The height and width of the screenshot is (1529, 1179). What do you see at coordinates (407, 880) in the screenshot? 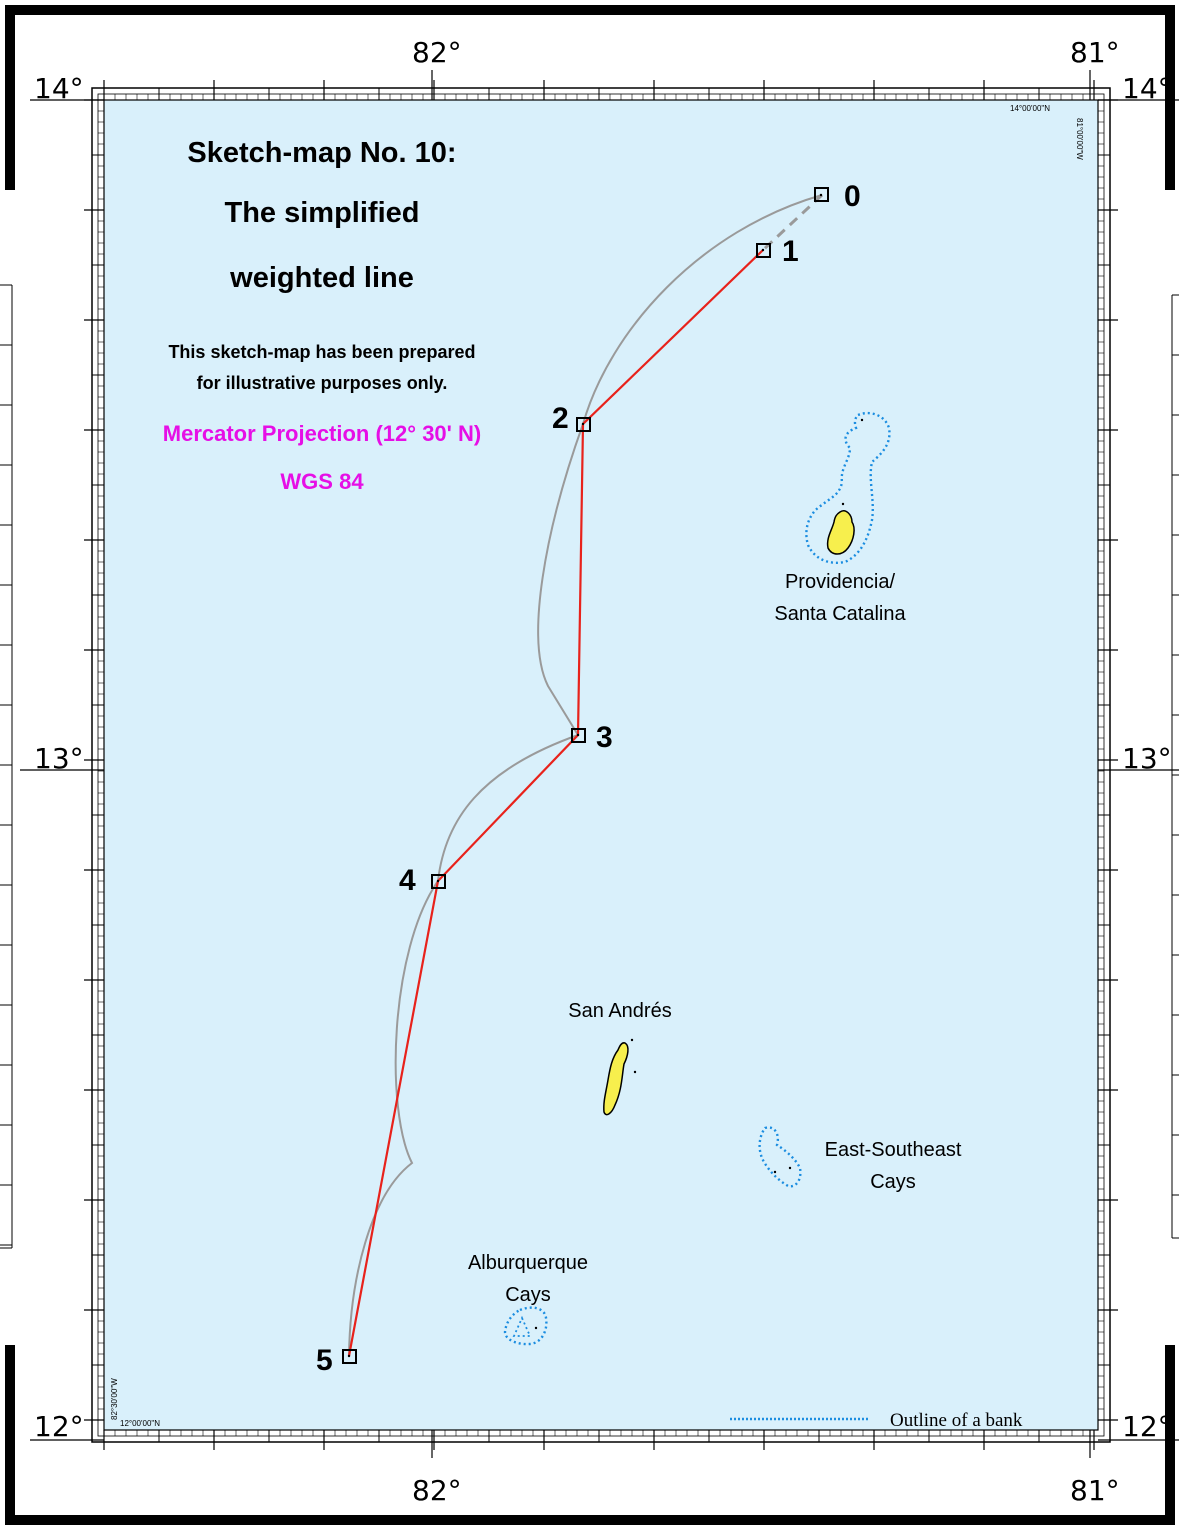
I see `point-label-4: 4` at bounding box center [407, 880].